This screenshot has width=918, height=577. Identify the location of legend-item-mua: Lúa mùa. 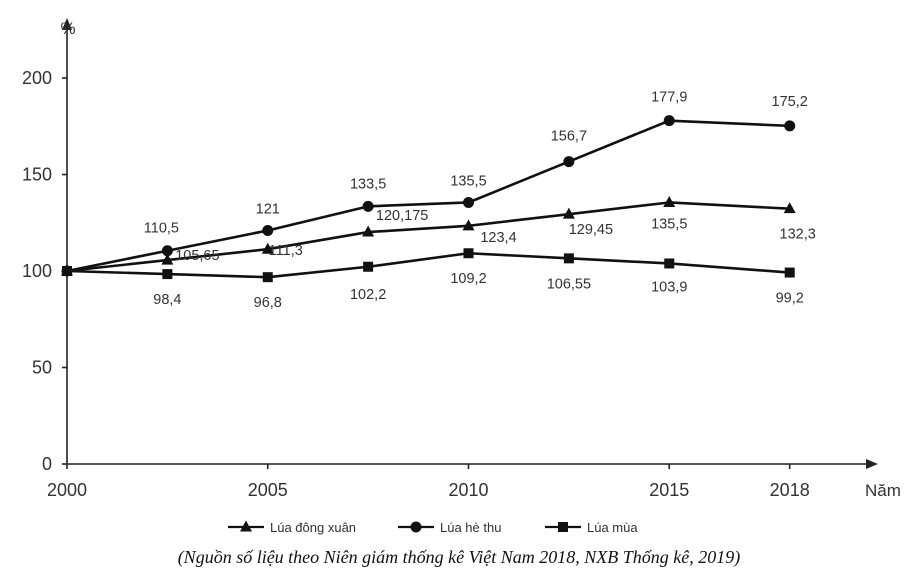
(591, 527).